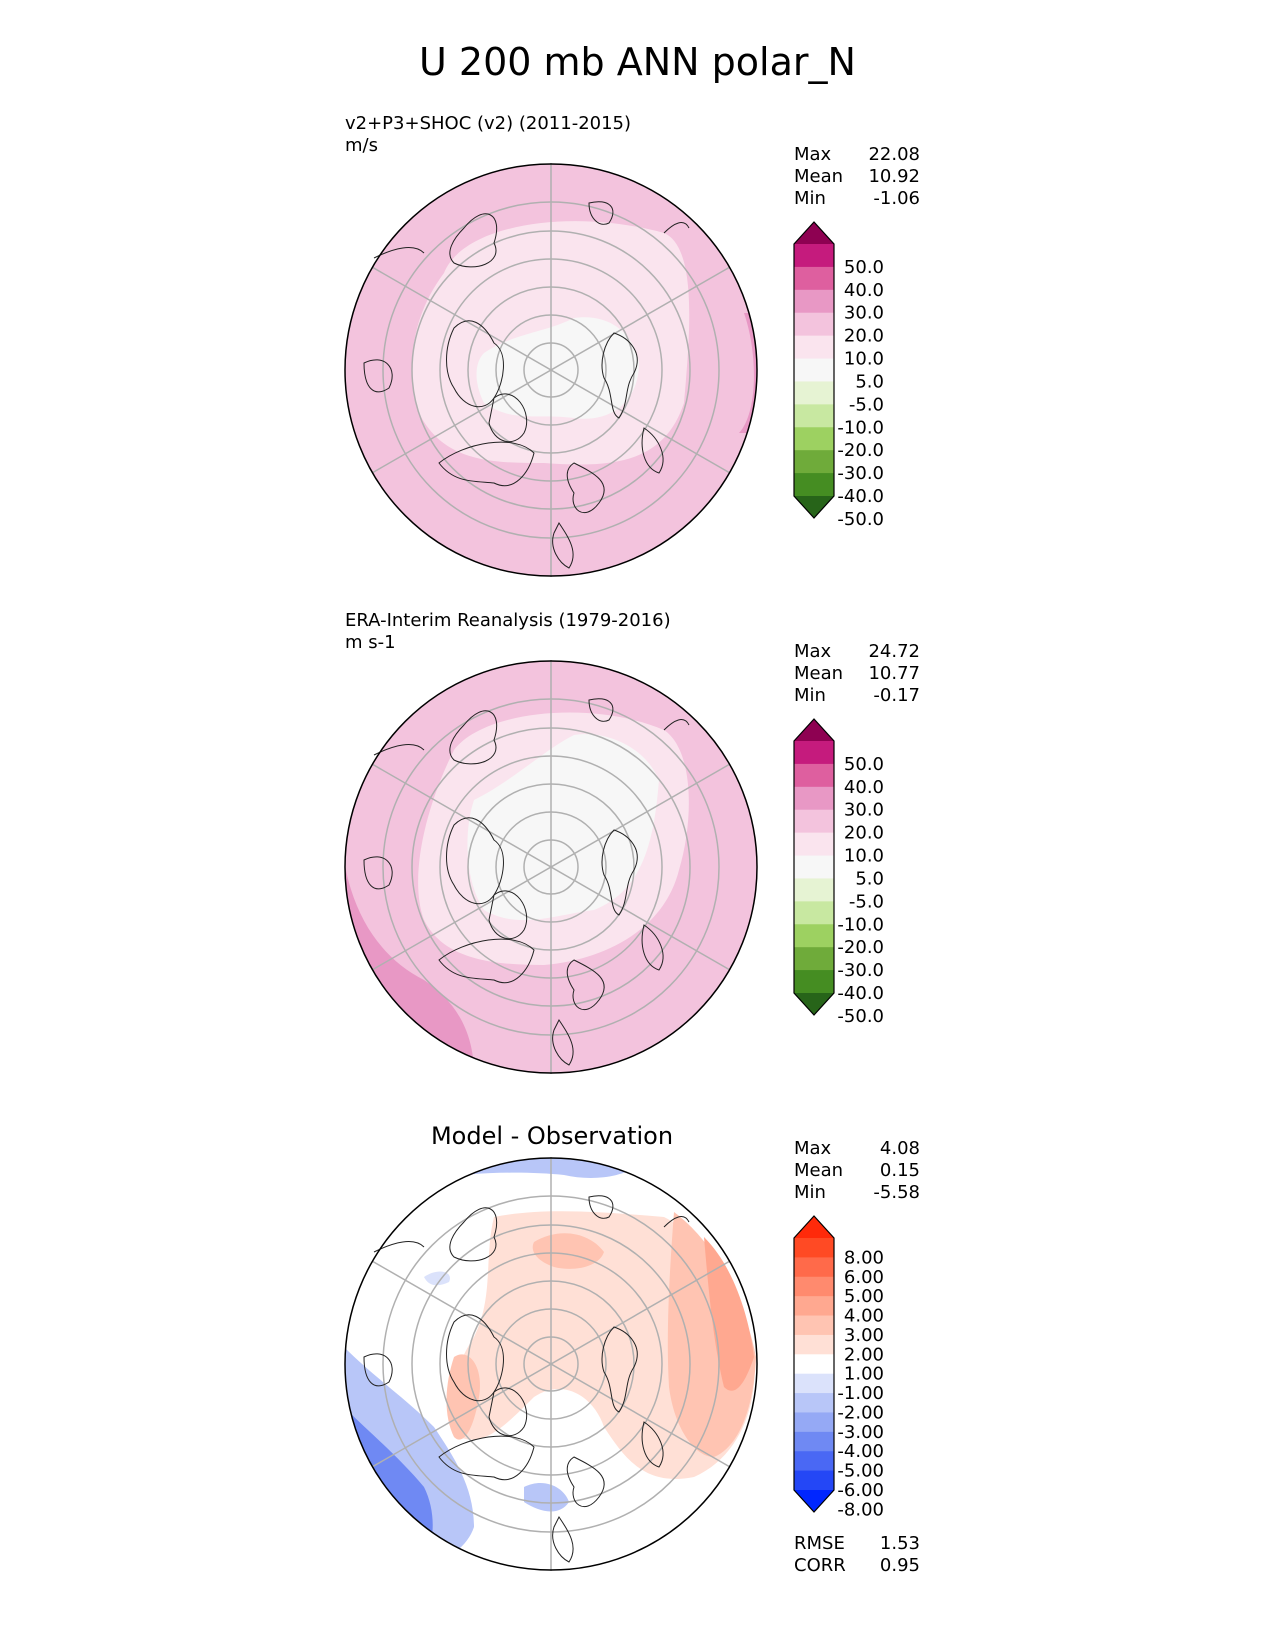 Image resolution: width=1275 pixels, height=1650 pixels. Describe the element at coordinates (488, 123) in the screenshot. I see `panel-test-name: v2+P3+SHOC (v2) (2011-2015)` at that location.